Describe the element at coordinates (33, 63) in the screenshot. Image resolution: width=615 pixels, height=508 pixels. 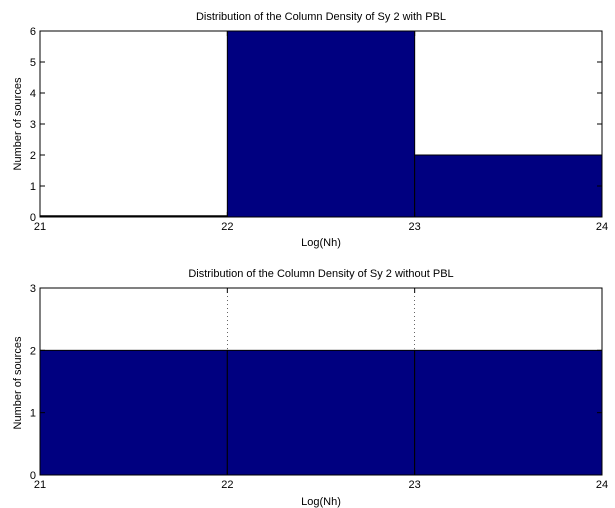
I see `y-tick-label: 5` at that location.